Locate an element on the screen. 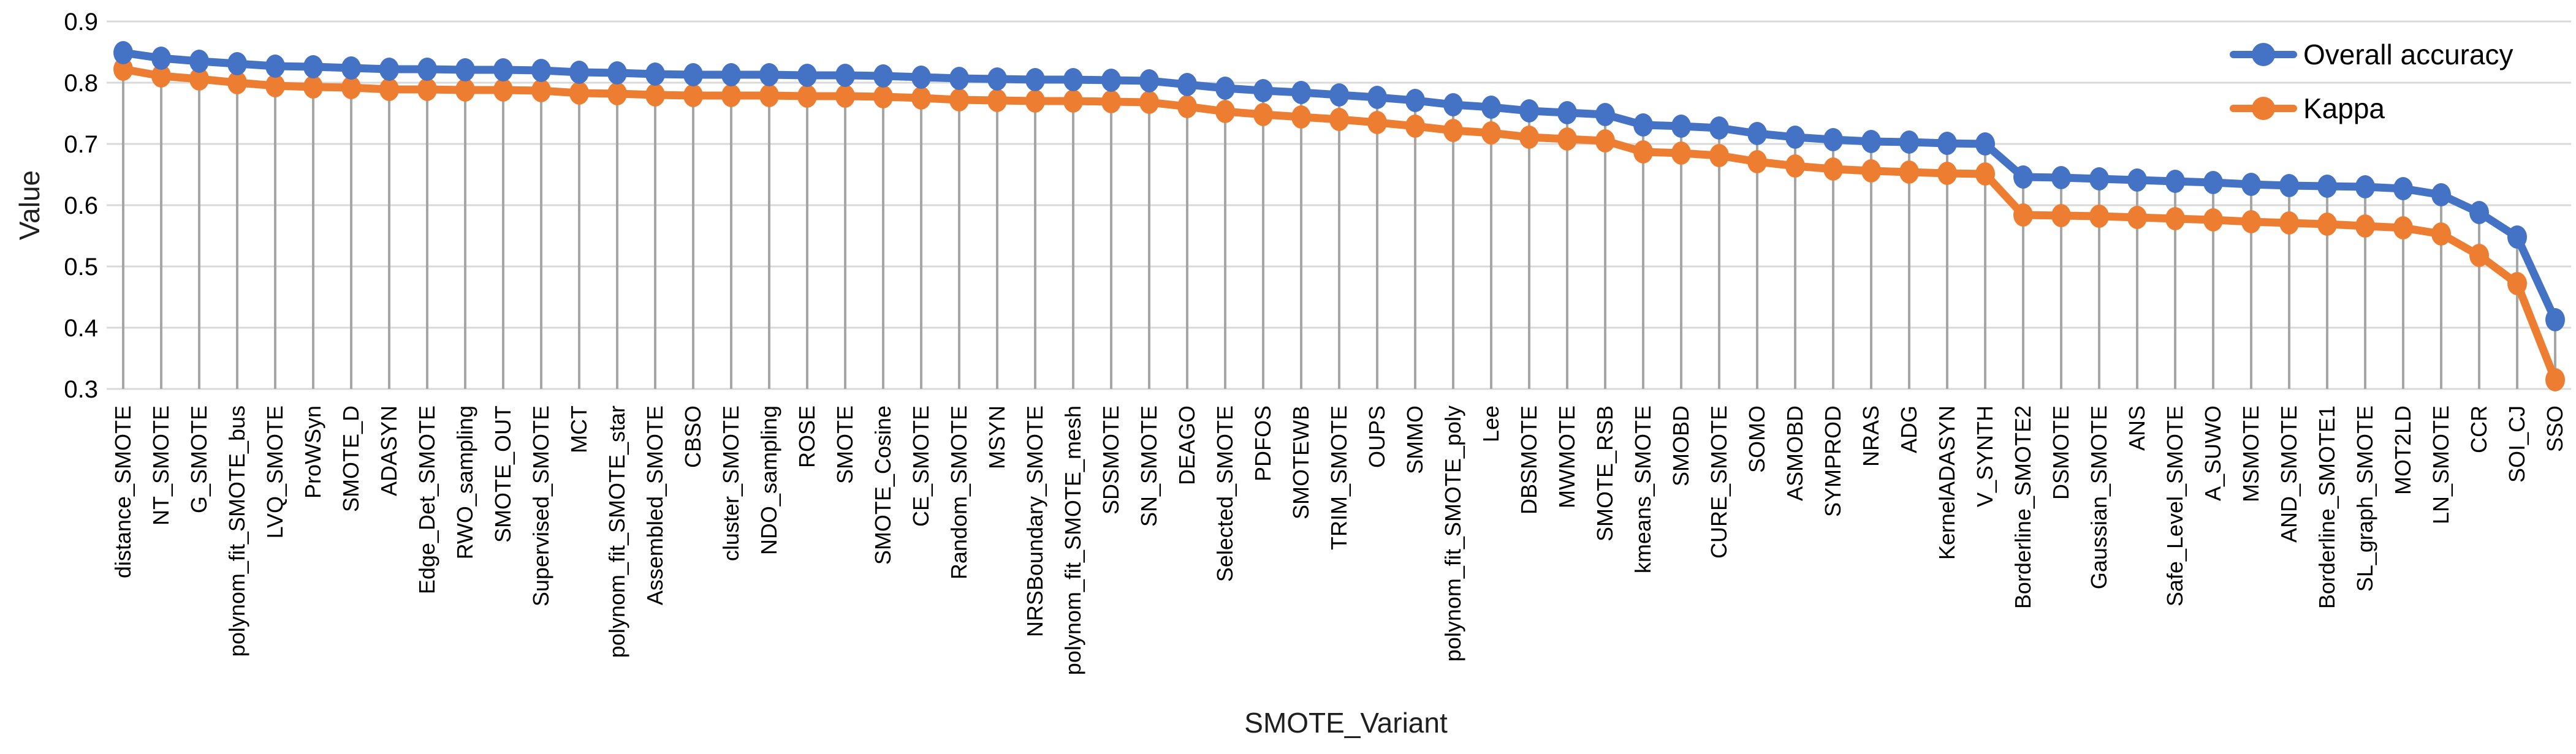 Image resolution: width=2576 pixels, height=754 pixels. x-tick-label: distance_SMOTE is located at coordinates (122, 491).